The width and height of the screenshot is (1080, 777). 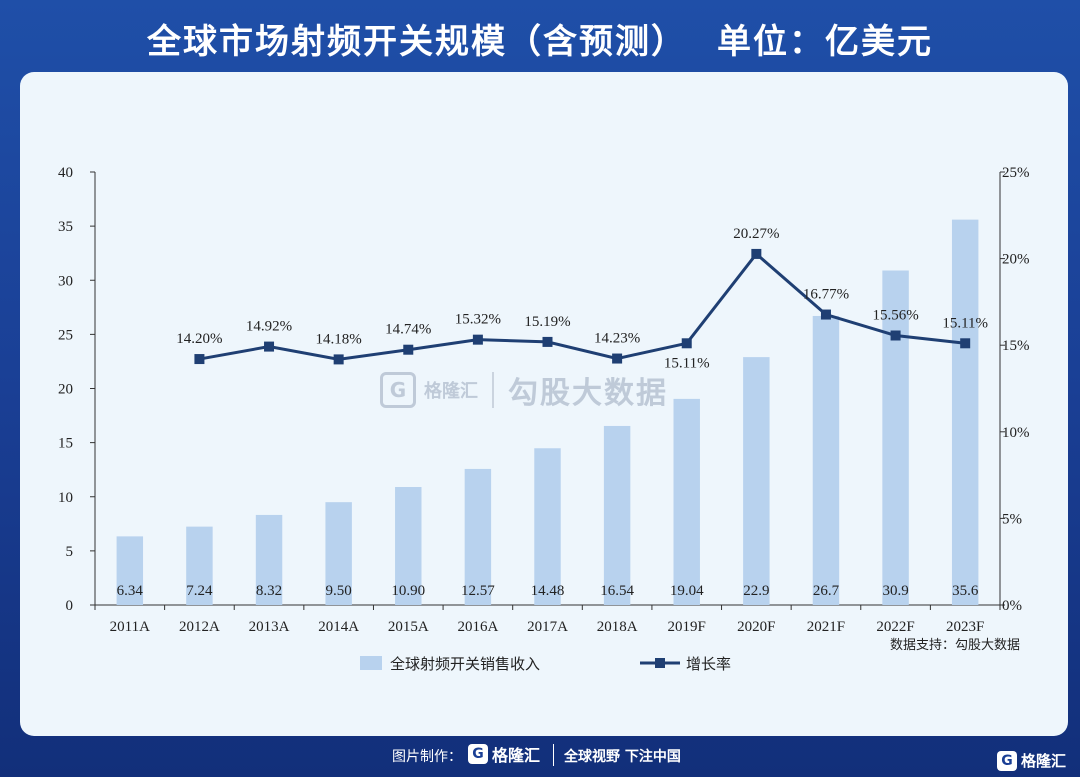 What do you see at coordinates (417, 42) in the screenshot?
I see `chart-title: 全球市场射频开关规模（含预测）` at bounding box center [417, 42].